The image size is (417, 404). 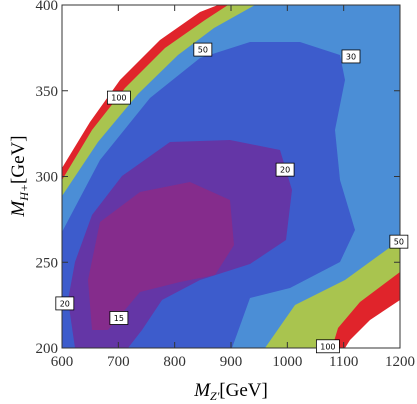 What do you see at coordinates (47, 92) in the screenshot?
I see `y-tick-label: 350` at bounding box center [47, 92].